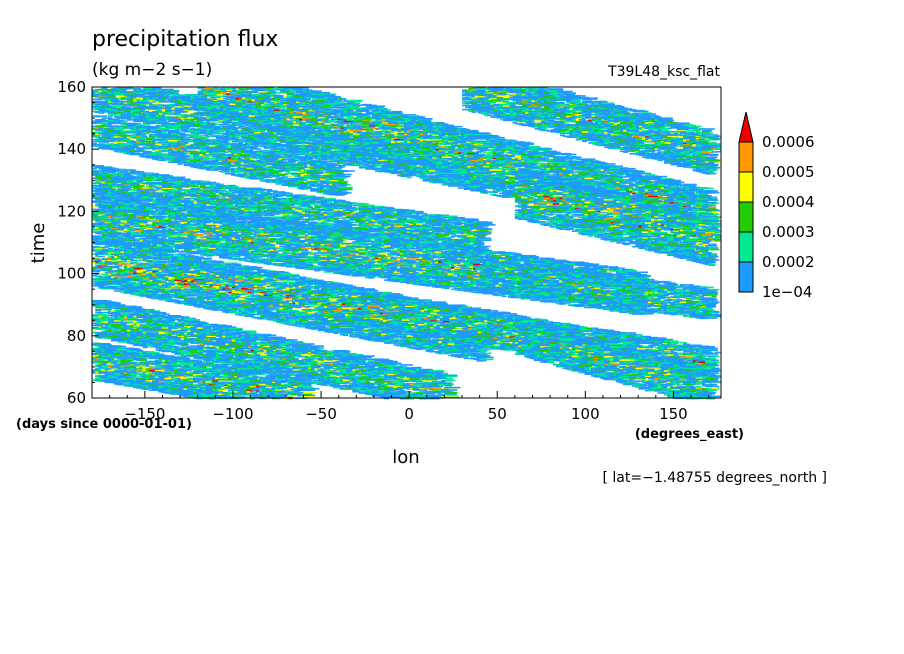 The image size is (904, 654). What do you see at coordinates (663, 72) in the screenshot?
I see `run-label: T39L48_ksc_flat` at bounding box center [663, 72].